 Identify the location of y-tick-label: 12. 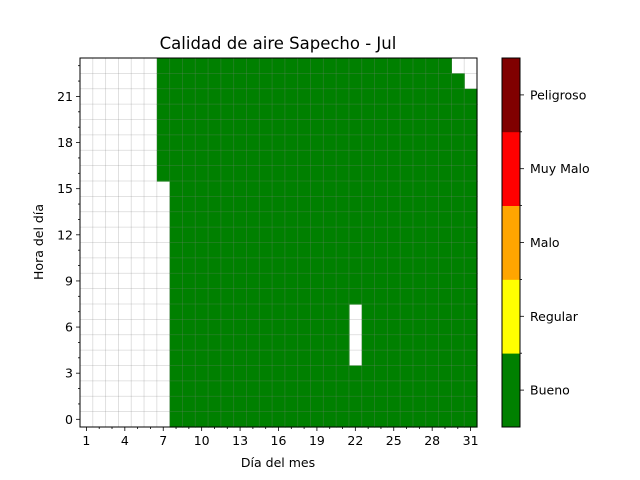
(65, 234).